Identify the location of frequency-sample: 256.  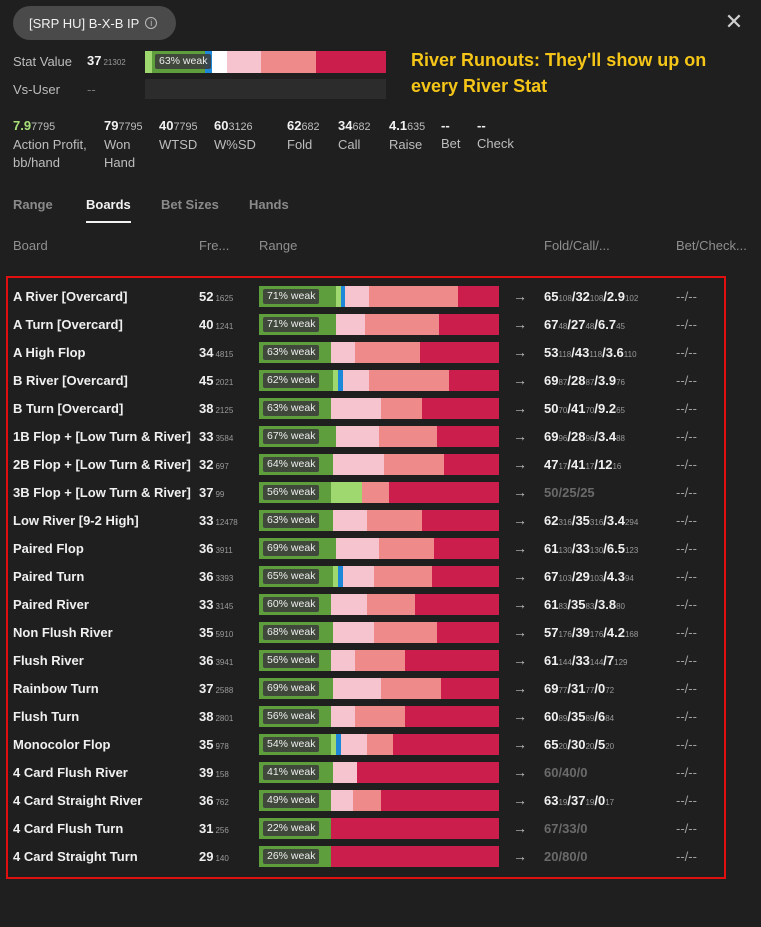
(222, 830).